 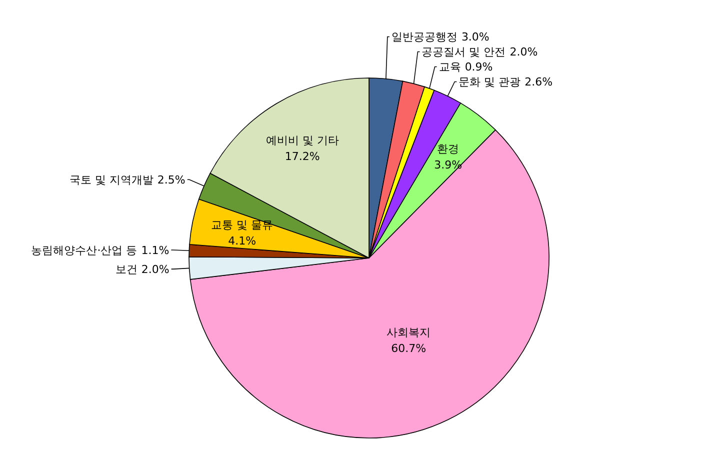 I want to click on slice-label: 공공질서 및 안전, so click(x=464, y=52).